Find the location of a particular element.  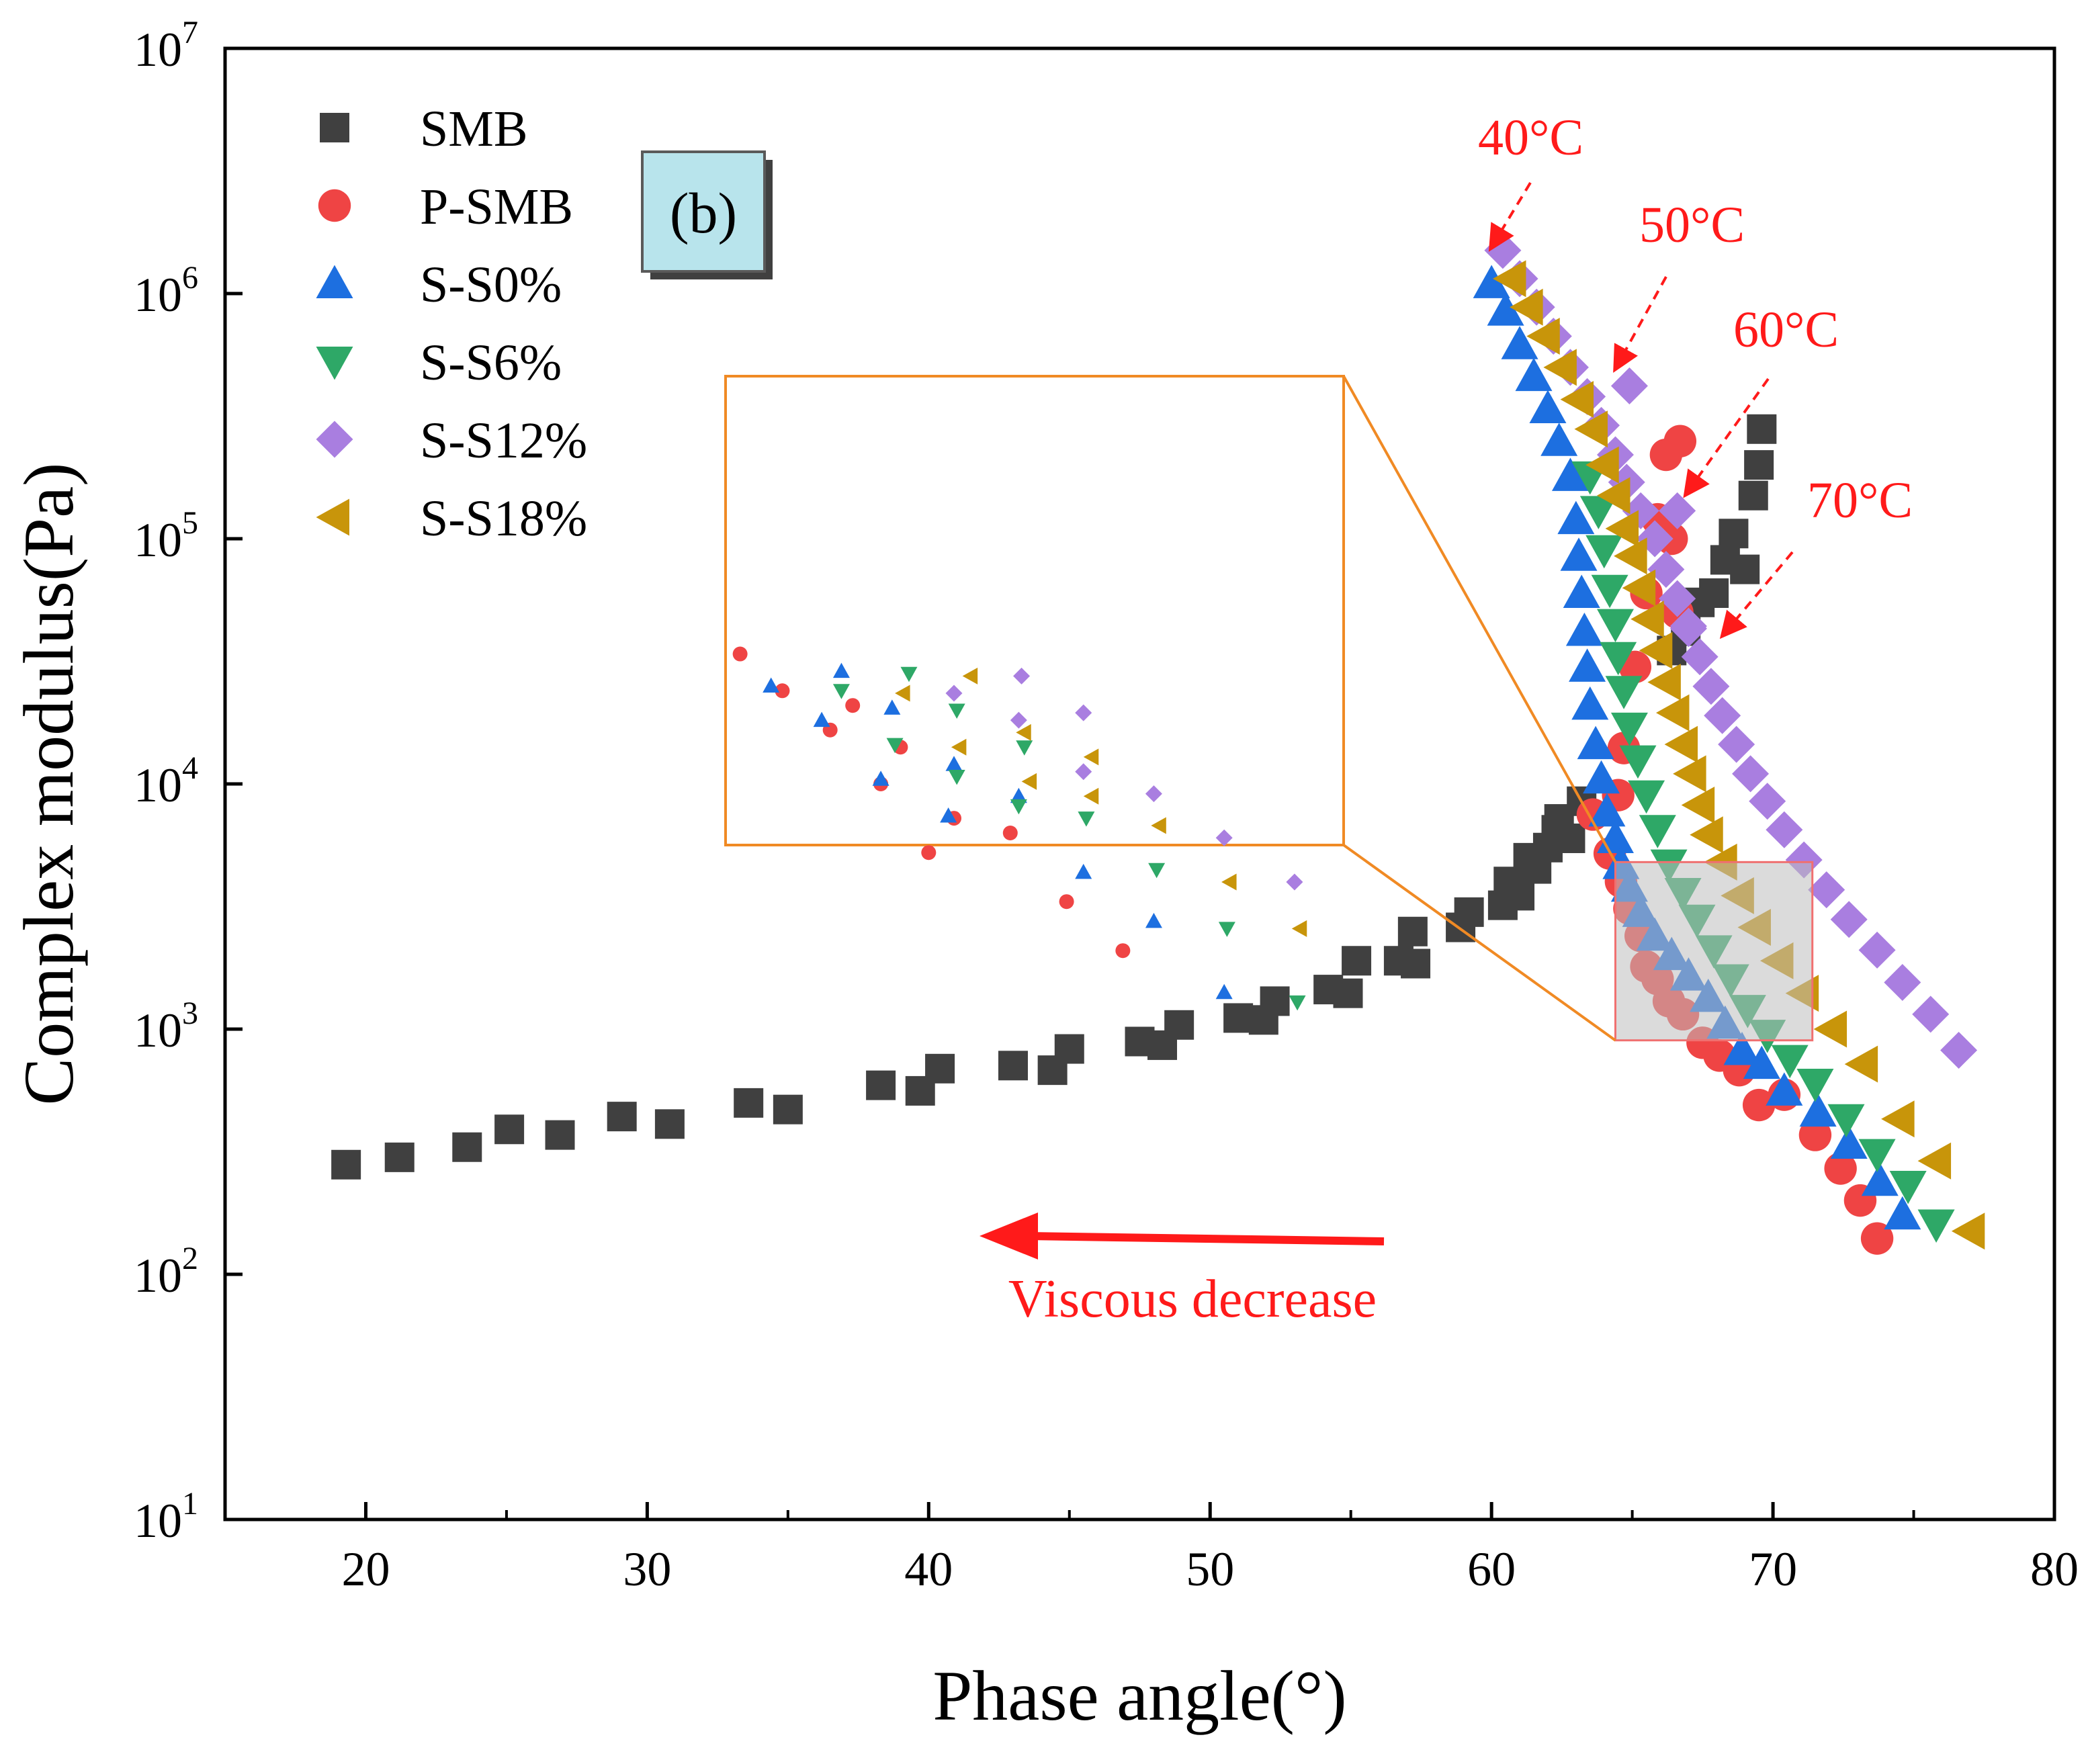

temperature-label: 40°C is located at coordinates (1531, 137).